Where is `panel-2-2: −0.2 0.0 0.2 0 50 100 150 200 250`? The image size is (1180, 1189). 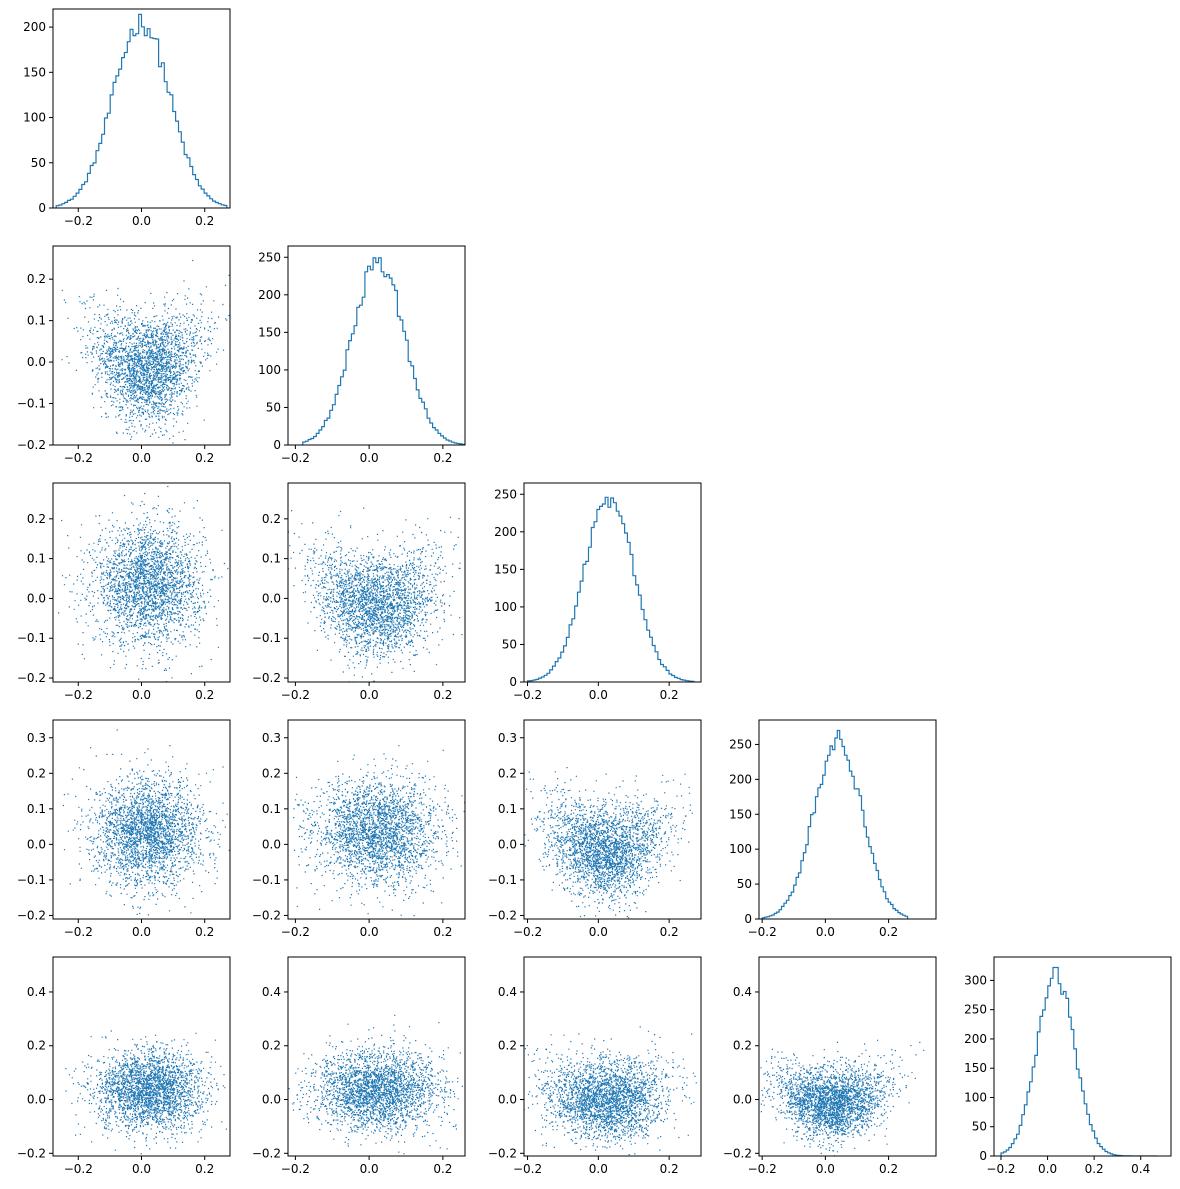 panel-2-2: −0.2 0.0 0.2 0 50 100 150 200 250 is located at coordinates (362, 355).